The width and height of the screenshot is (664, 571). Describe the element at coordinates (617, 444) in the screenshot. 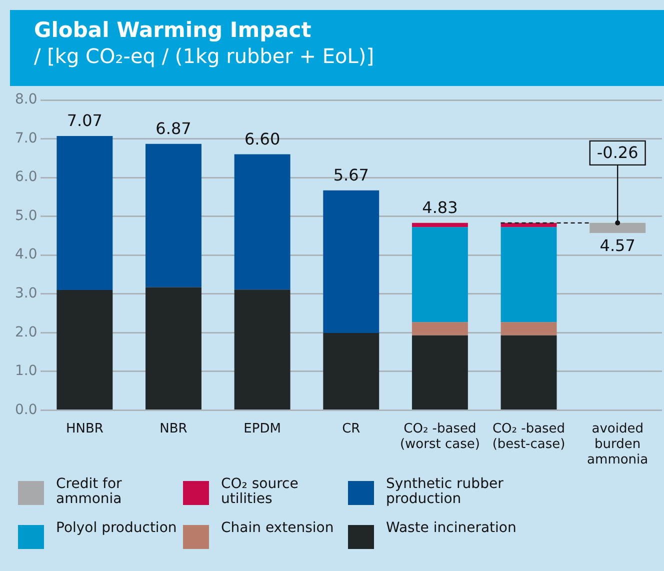

I see `x-tick-label: avoided burden ammonia` at that location.